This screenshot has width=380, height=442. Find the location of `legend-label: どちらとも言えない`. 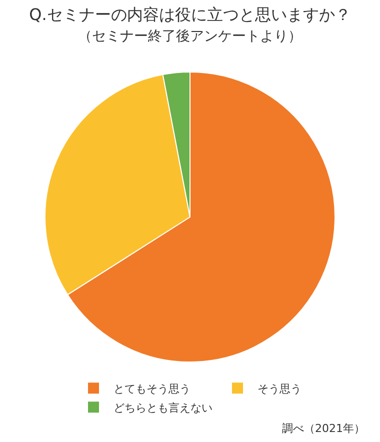

legend-label: どちらとも言えない is located at coordinates (163, 407).